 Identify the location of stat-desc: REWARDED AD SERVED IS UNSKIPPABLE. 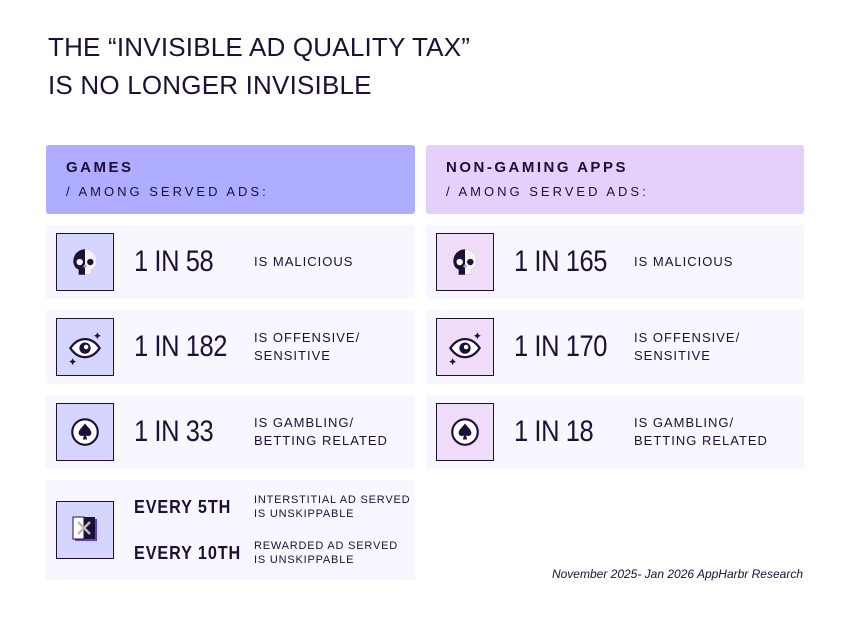
(326, 553).